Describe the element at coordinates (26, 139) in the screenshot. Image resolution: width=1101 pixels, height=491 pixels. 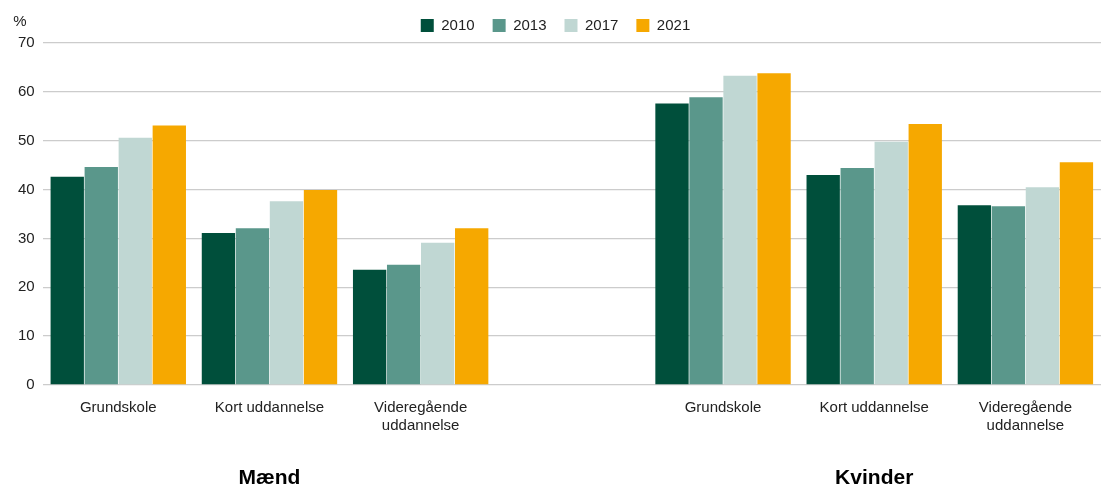
I see `y-tick-label: 50` at that location.